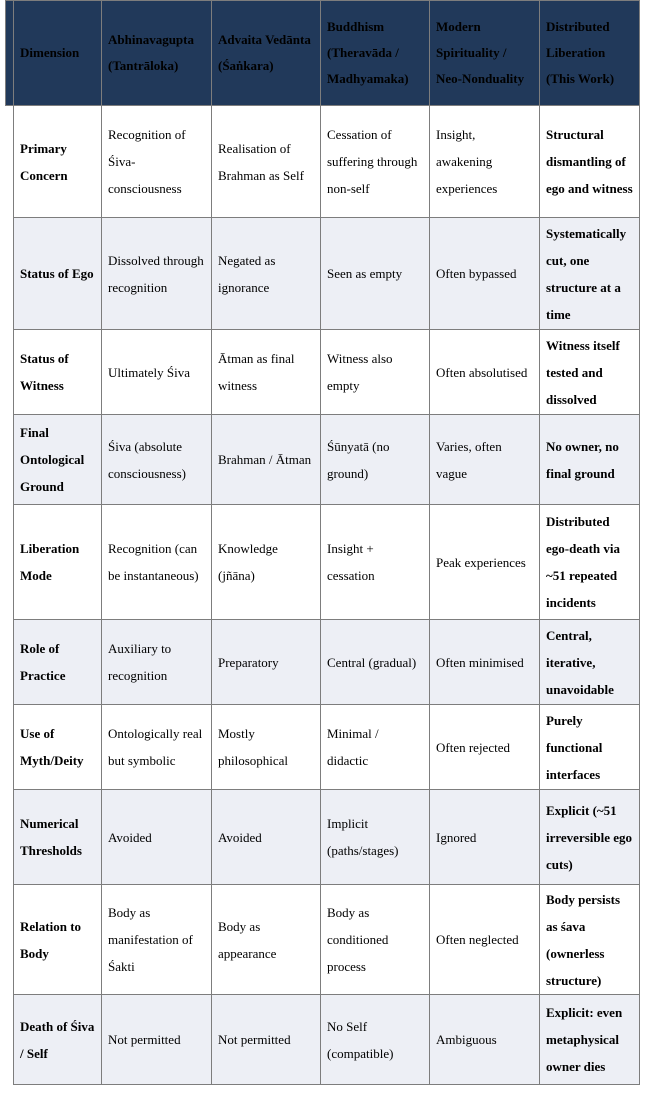  What do you see at coordinates (485, 837) in the screenshot?
I see `table-cell: Ignored` at bounding box center [485, 837].